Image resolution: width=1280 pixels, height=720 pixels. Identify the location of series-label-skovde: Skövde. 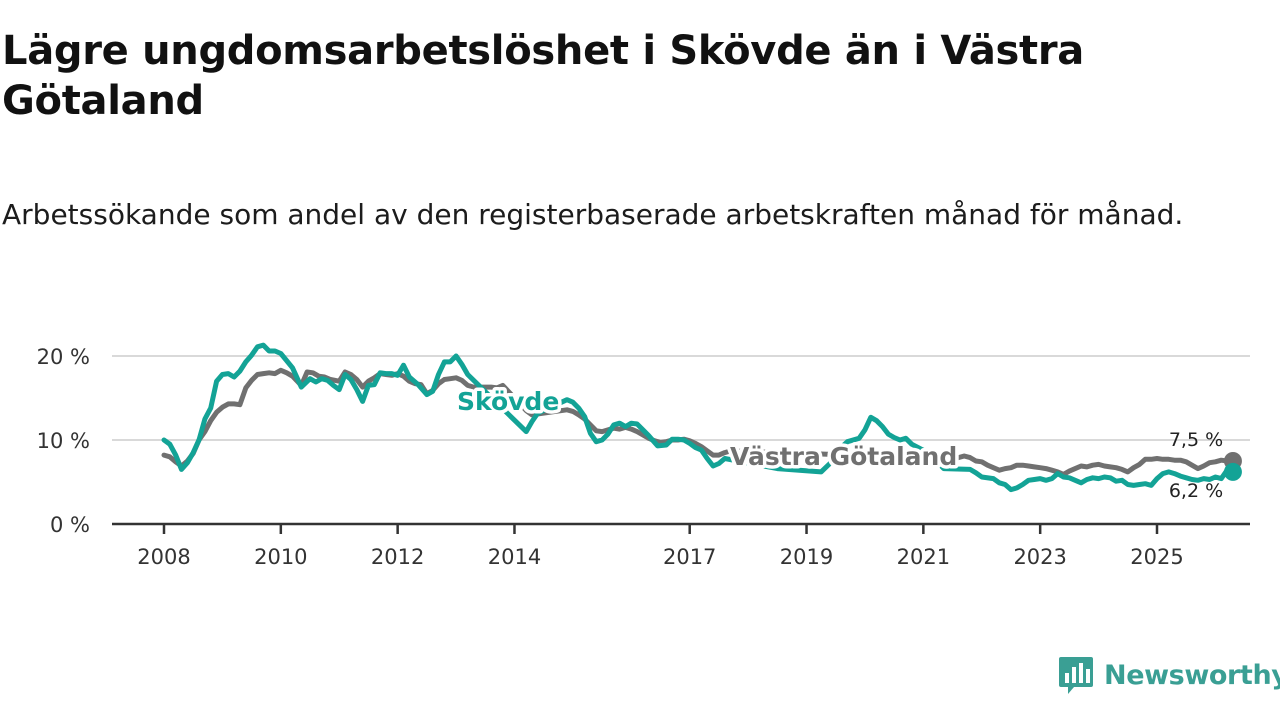
(508, 401).